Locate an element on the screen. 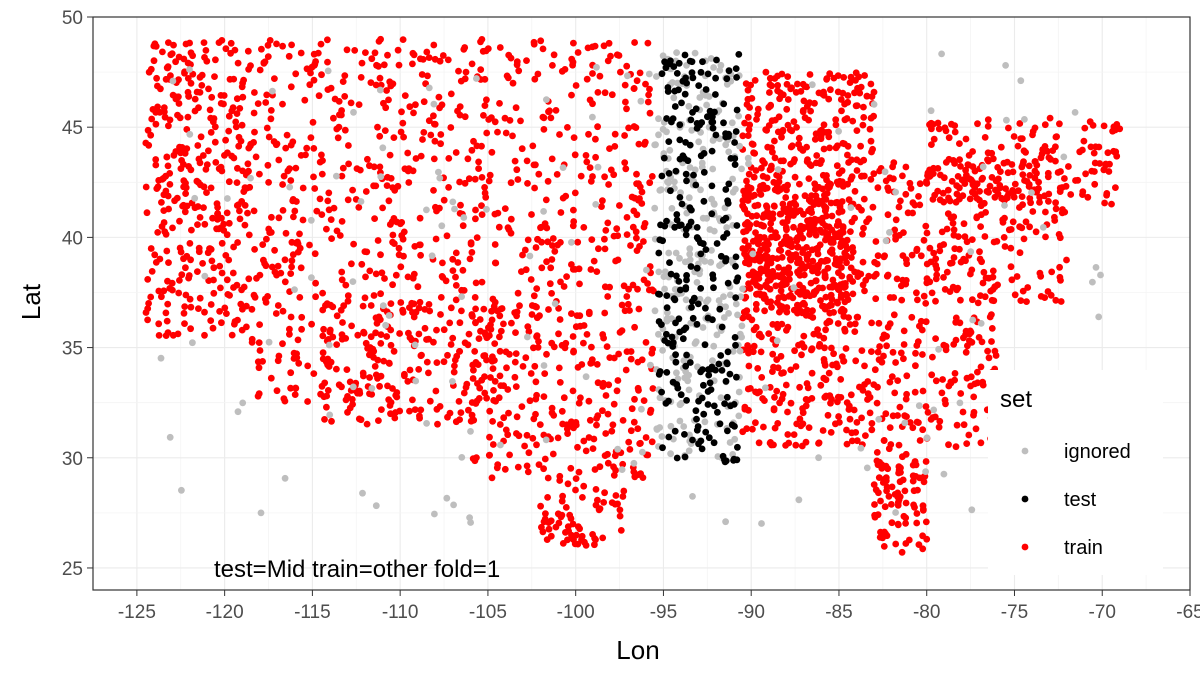 This screenshot has width=1200, height=680. x-tick-label: -75 is located at coordinates (1014, 612).